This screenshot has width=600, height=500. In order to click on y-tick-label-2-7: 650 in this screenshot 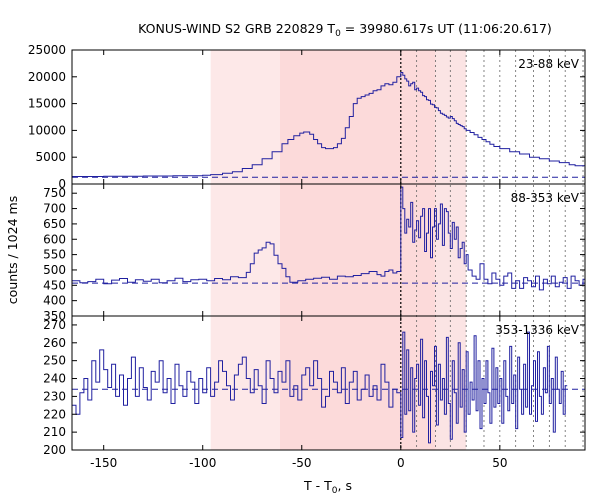, I will do `click(54, 224)`.